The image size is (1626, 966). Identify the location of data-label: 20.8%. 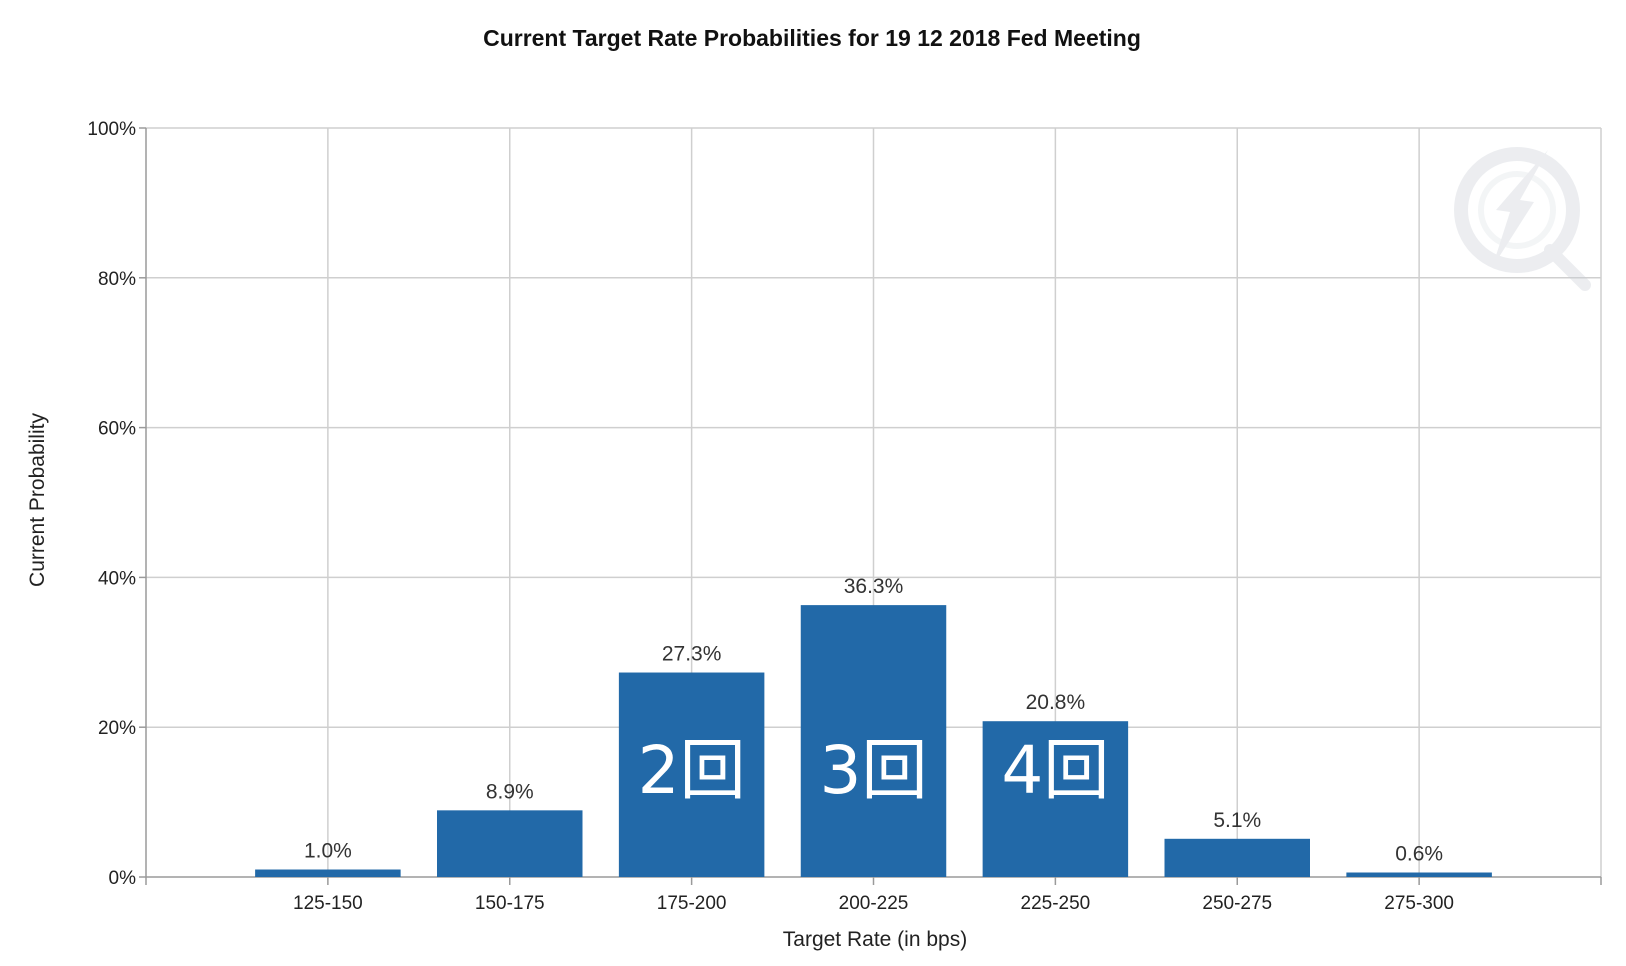
(1056, 702).